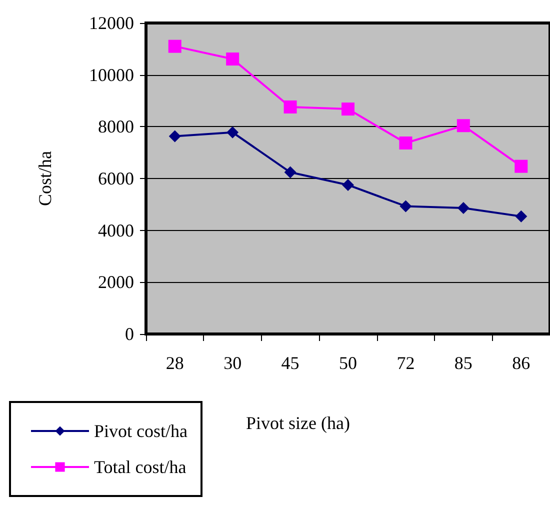  Describe the element at coordinates (111, 23) in the screenshot. I see `y-tick-label: 12000` at that location.